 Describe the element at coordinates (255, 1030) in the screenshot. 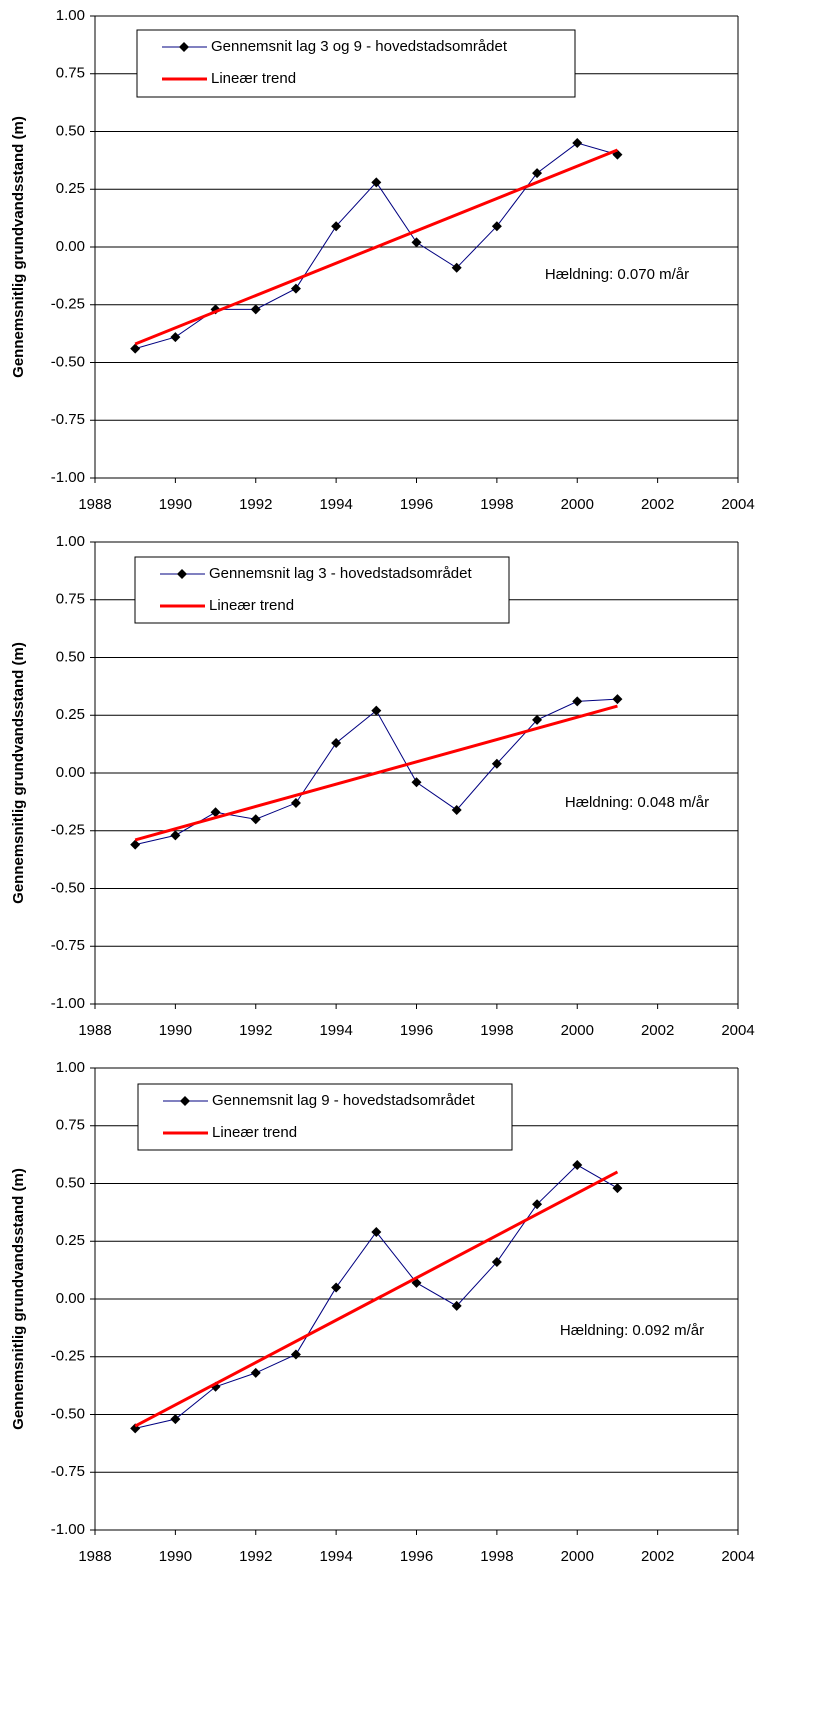

I see `x-tick-label: 1992` at that location.